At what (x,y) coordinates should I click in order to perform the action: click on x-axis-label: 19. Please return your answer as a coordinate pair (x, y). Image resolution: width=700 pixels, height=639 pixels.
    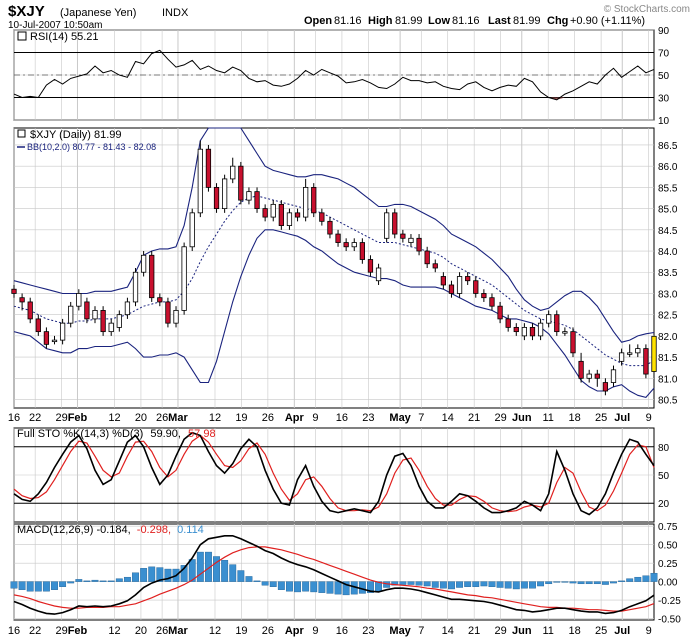
    Looking at the image, I should click on (241, 631).